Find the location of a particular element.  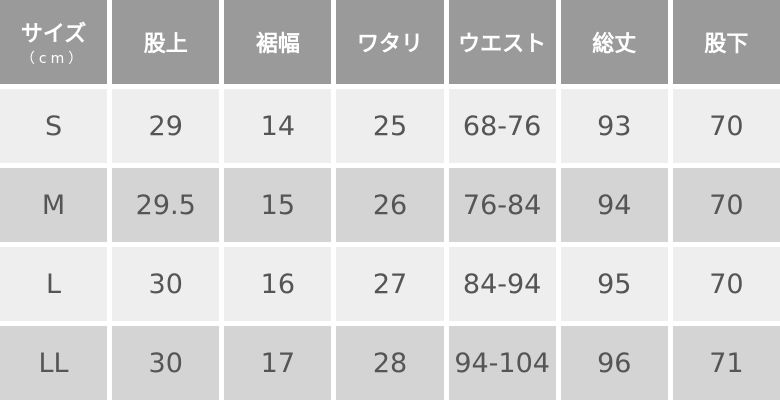

unit-label: （cm） is located at coordinates (53, 59).